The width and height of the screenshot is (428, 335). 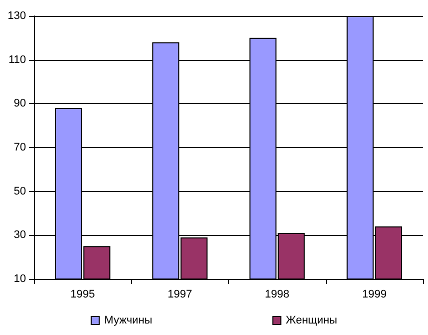 I want to click on x-tick-label: 1999, so click(x=374, y=294).